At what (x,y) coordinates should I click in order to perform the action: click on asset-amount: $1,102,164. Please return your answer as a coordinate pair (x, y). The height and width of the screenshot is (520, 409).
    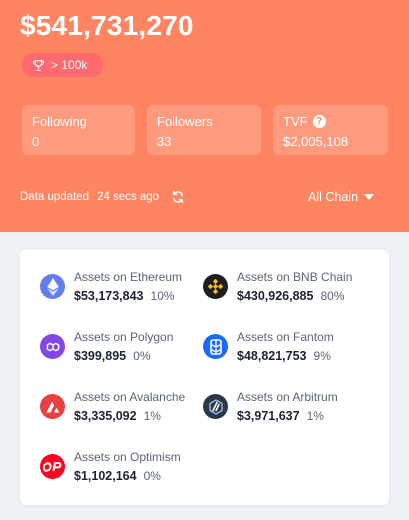
    Looking at the image, I should click on (105, 476).